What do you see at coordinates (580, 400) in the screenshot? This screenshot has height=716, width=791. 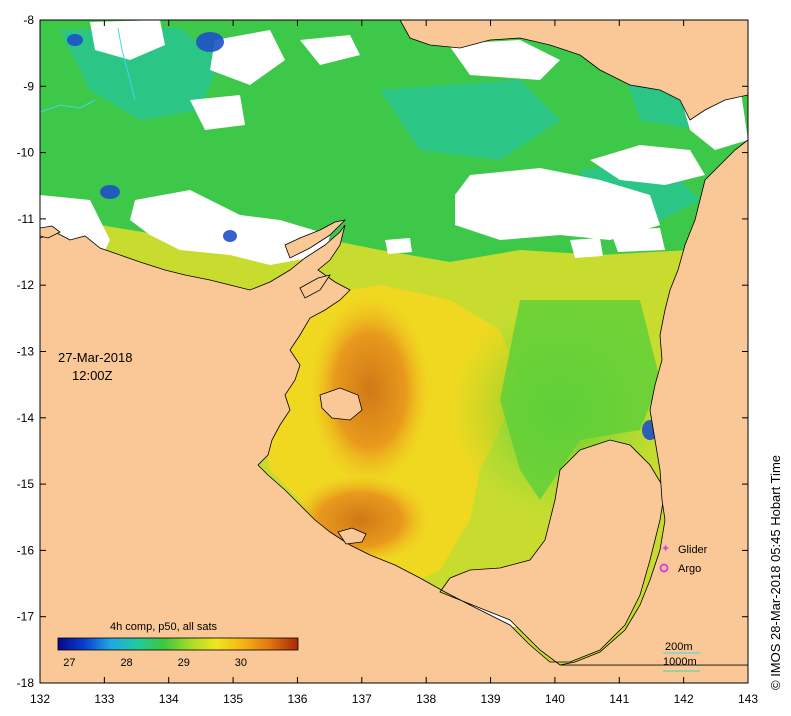 I see `sst-green-gulf-east` at bounding box center [580, 400].